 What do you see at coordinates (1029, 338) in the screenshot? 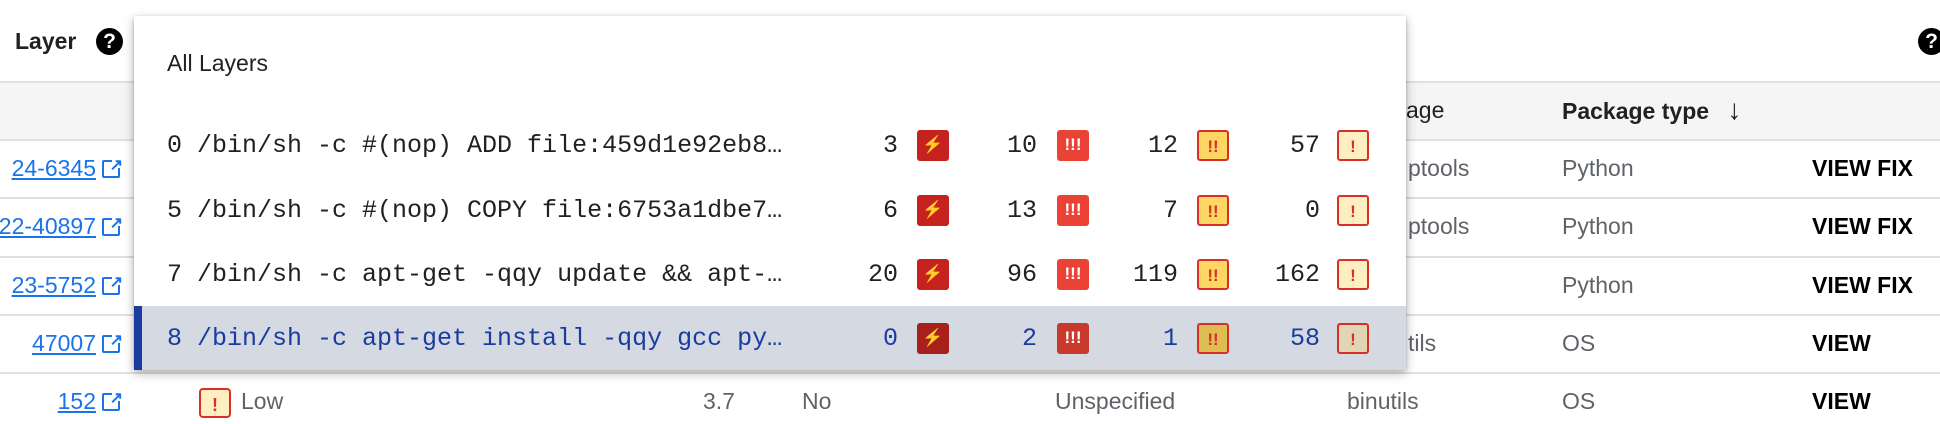
I see `high-count: 2` at bounding box center [1029, 338].